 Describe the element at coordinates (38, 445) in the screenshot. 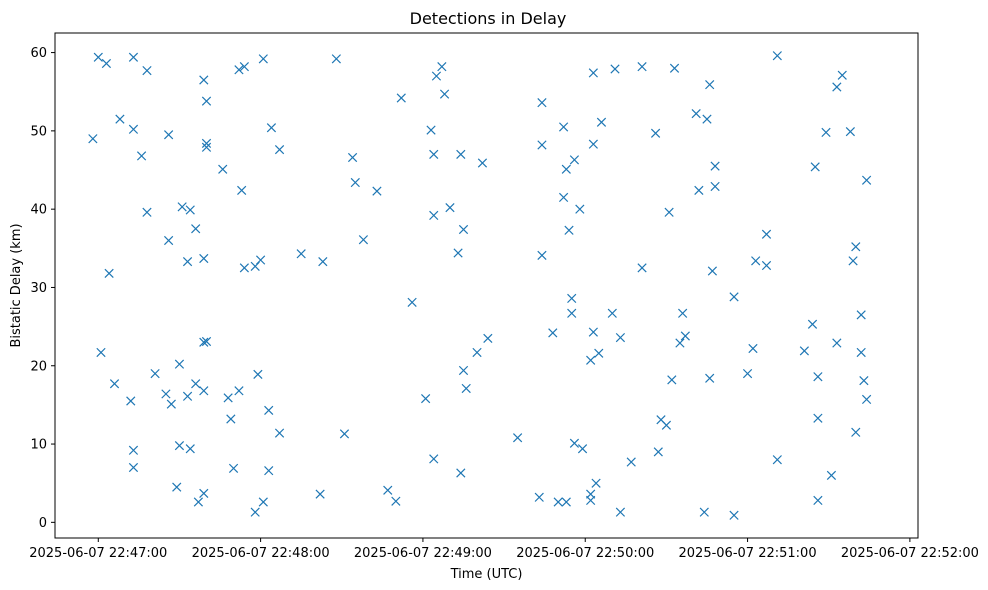

I see `y-tick-label: 10` at that location.